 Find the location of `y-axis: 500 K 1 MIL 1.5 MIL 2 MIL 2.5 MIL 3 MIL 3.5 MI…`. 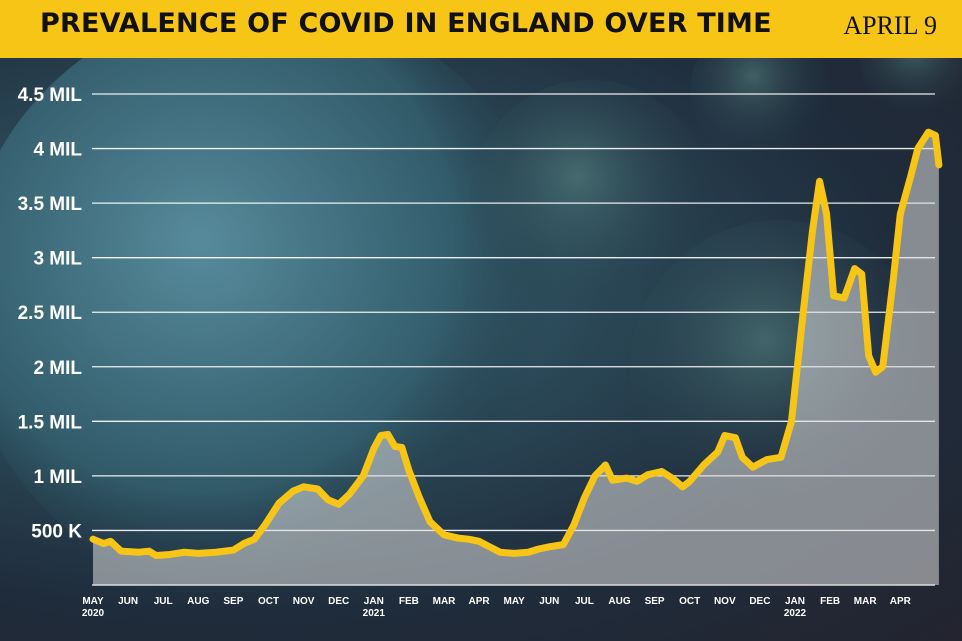

y-axis: 500 K 1 MIL 1.5 MIL 2 MIL 2.5 MIL 3 MIL 3.5 MI… is located at coordinates (50, 313).